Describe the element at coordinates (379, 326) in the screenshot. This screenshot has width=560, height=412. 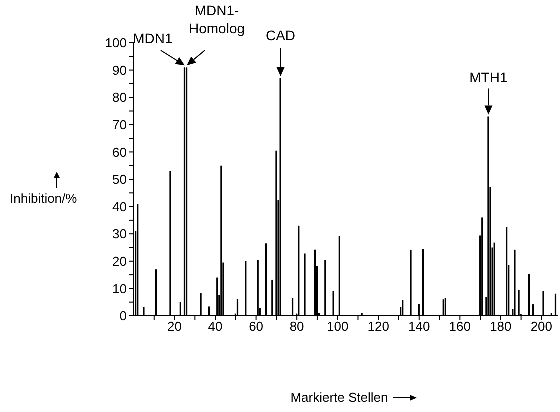
I see `x-tick-label: 120` at that location.